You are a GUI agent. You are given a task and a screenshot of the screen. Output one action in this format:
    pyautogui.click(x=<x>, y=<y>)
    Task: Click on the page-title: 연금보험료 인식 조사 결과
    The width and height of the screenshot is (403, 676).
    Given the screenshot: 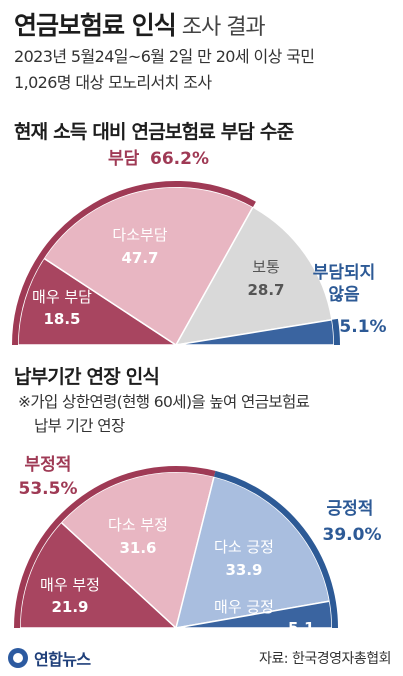 What is the action you would take?
    pyautogui.click(x=140, y=24)
    